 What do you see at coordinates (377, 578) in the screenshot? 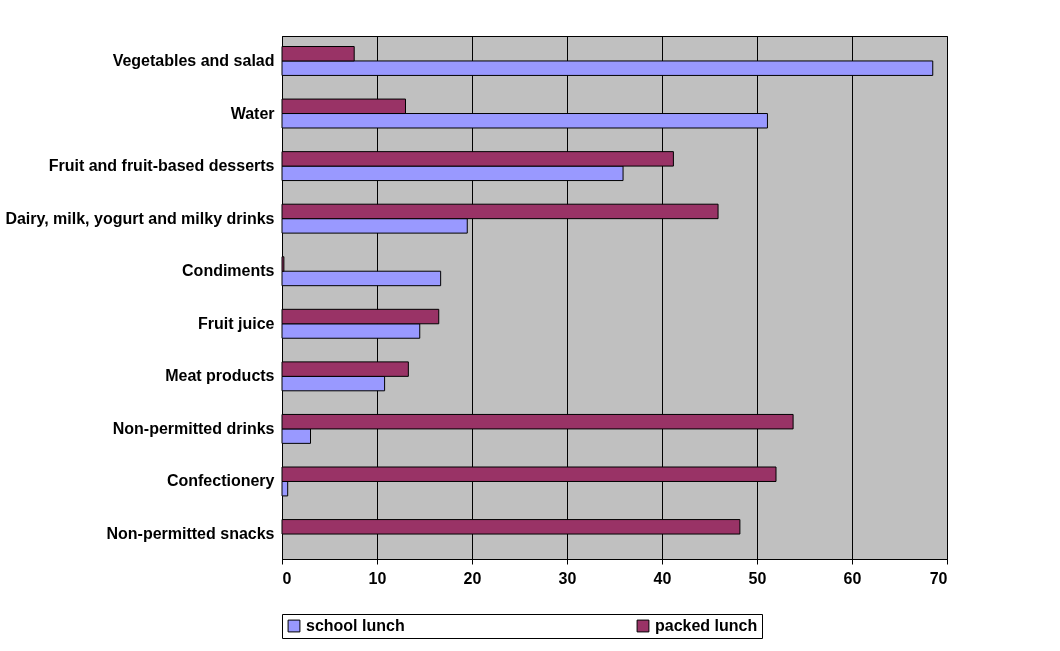
I see `x-tick-label: 10` at bounding box center [377, 578].